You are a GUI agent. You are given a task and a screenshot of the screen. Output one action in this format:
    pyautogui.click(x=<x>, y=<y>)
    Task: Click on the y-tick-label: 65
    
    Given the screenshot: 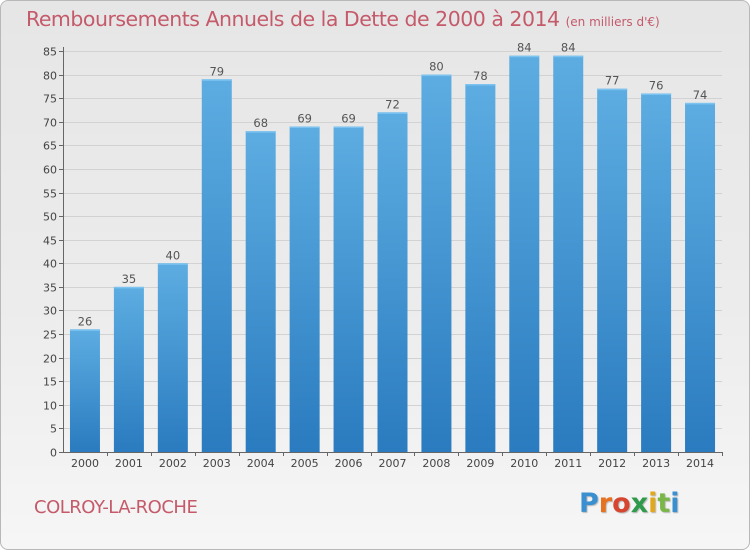 What is the action you would take?
    pyautogui.click(x=50, y=146)
    